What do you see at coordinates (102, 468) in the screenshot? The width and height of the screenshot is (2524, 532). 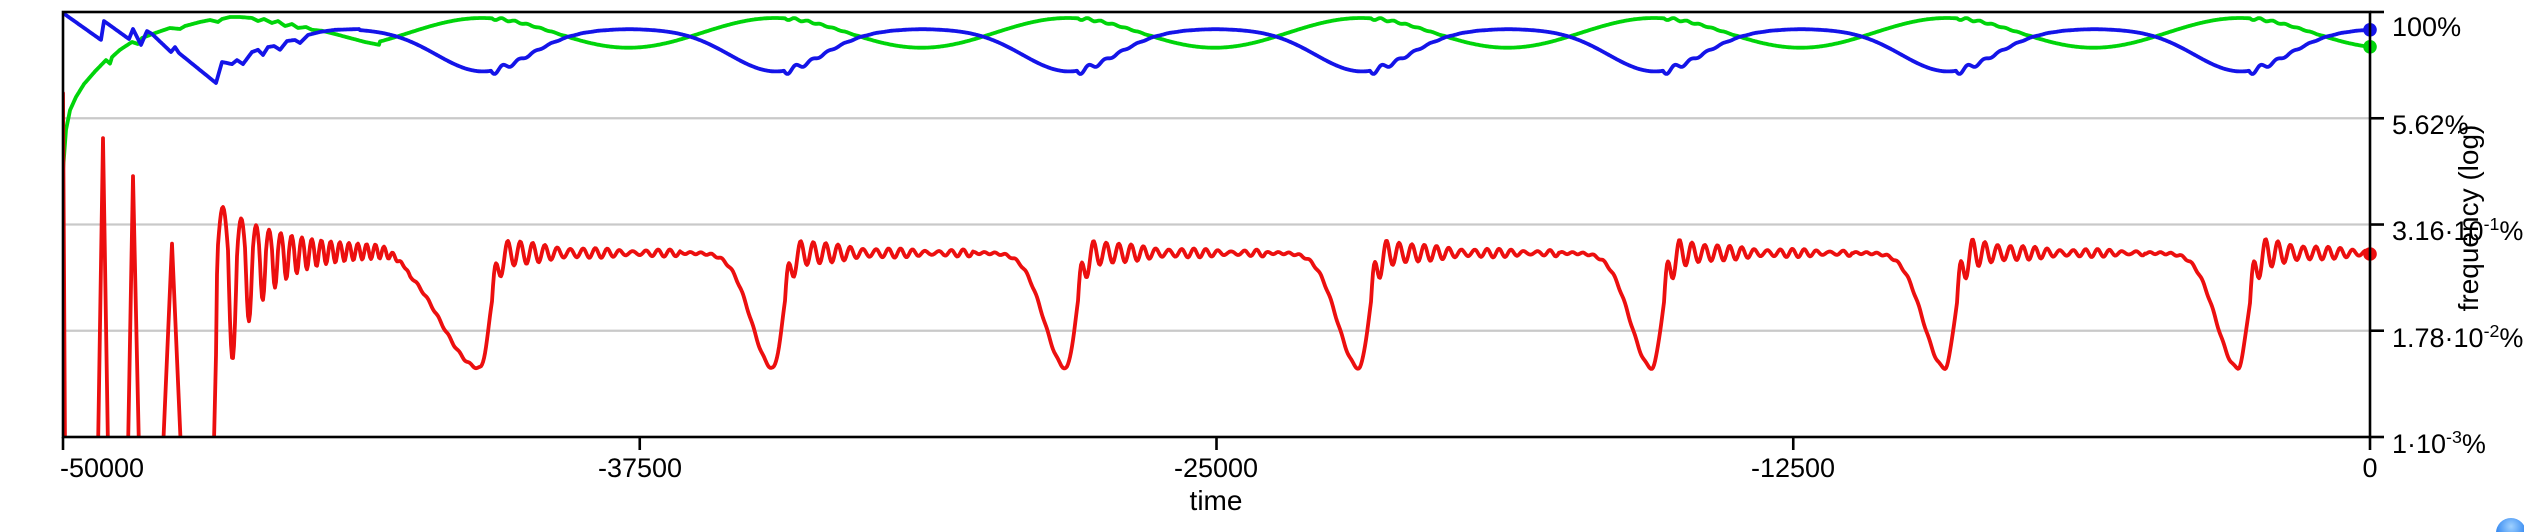 I see `x-tick-label: -50000` at bounding box center [102, 468].